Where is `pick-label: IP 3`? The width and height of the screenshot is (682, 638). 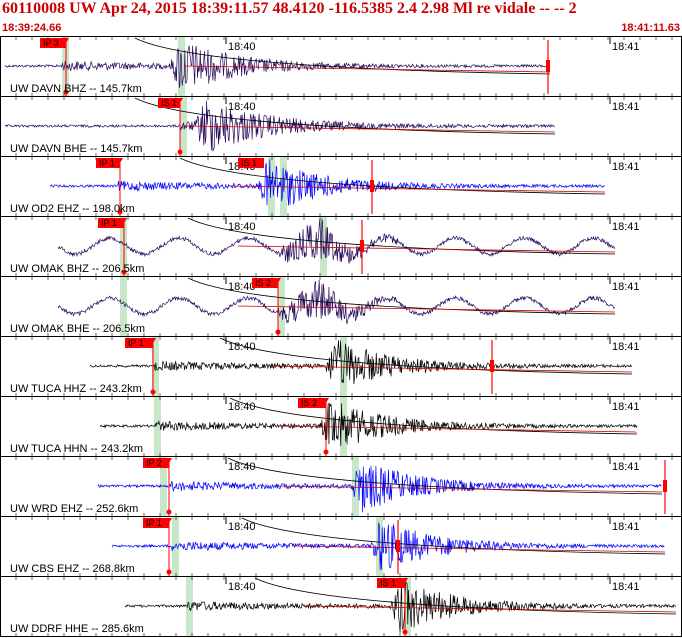
pick-label: IP 3 is located at coordinates (51, 43).